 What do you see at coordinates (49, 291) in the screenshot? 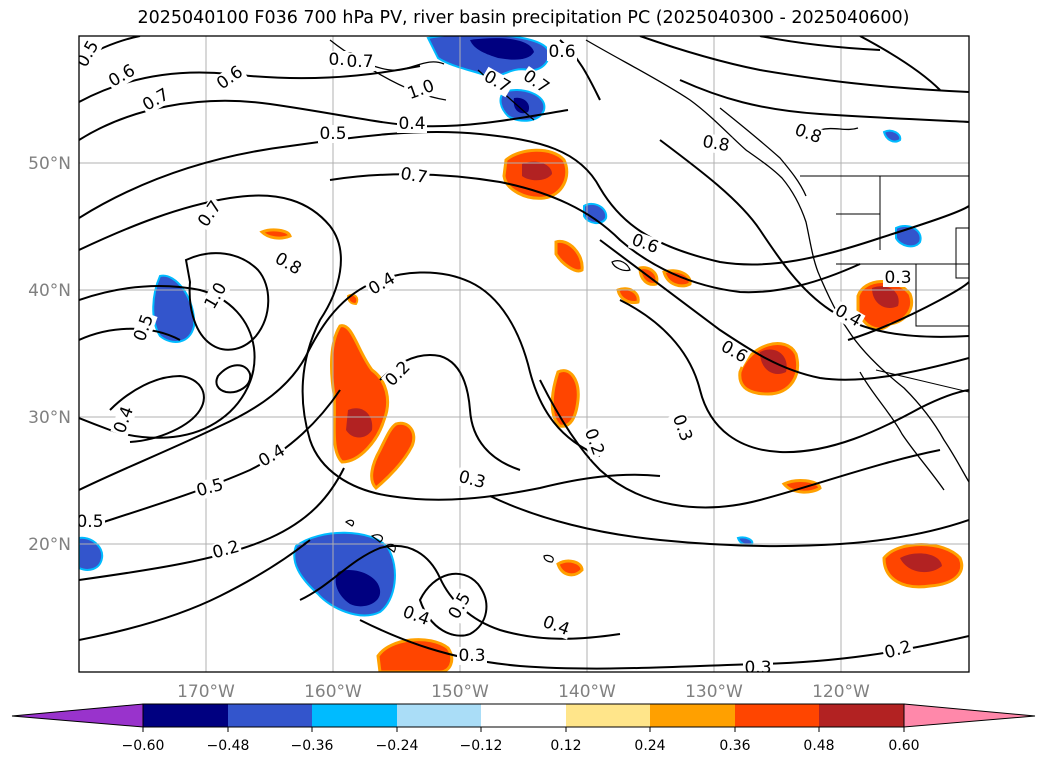
I see `lat-label: 40°N` at bounding box center [49, 291].